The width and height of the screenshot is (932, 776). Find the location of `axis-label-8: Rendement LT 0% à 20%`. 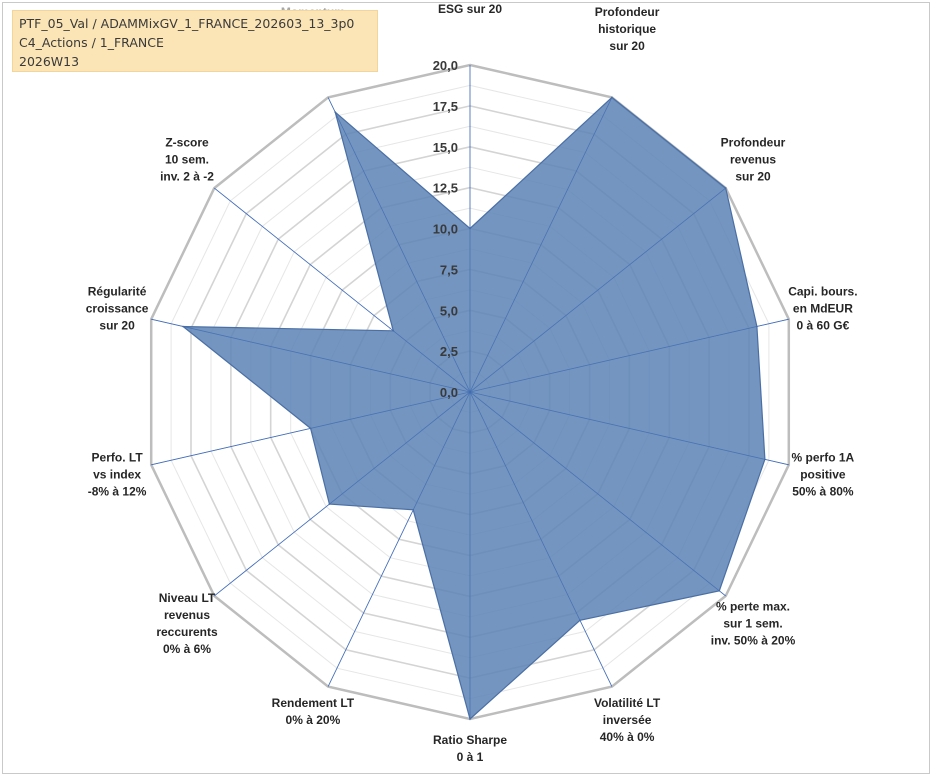

axis-label-8: Rendement LT 0% à 20% is located at coordinates (313, 711).